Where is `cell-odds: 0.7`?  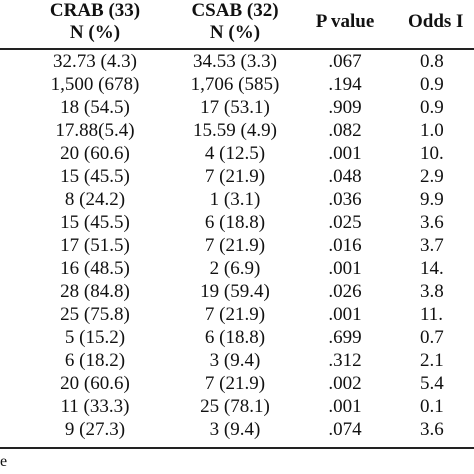
cell-odds: 0.7 is located at coordinates (432, 337).